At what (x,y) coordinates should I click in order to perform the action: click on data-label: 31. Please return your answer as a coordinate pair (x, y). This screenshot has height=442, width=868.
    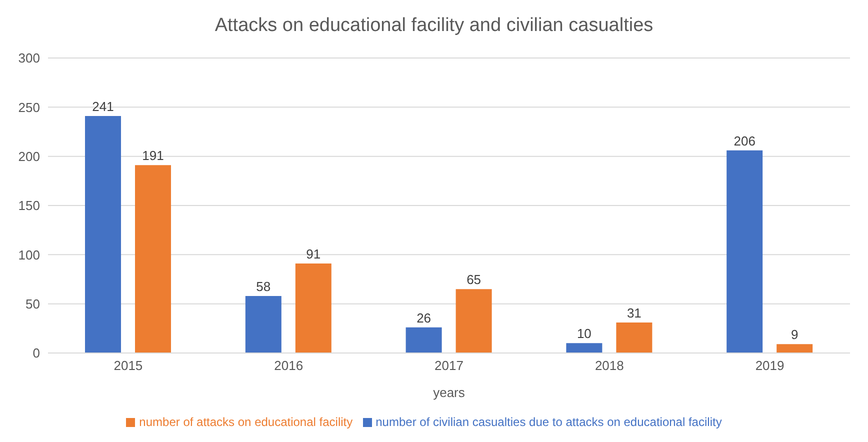
    Looking at the image, I should click on (634, 313).